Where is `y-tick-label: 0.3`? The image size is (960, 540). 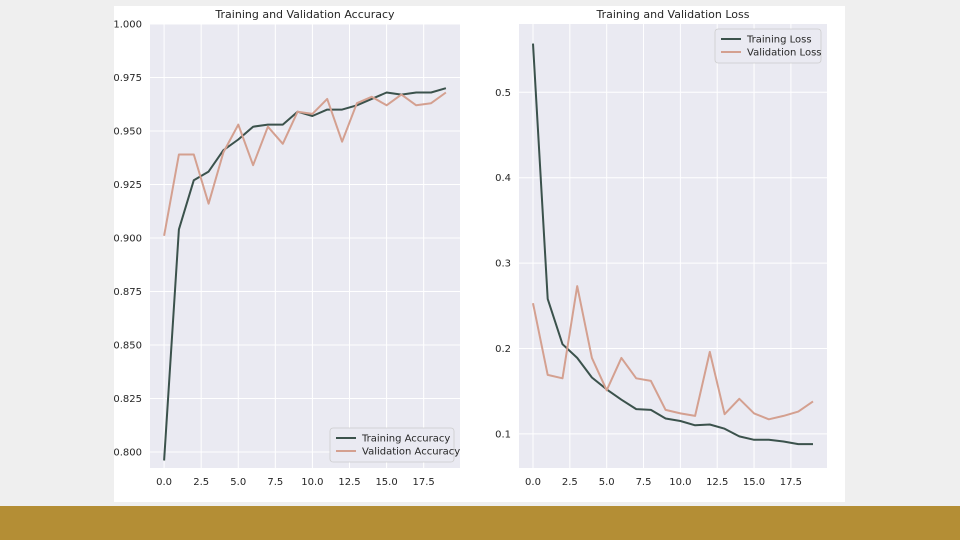 y-tick-label: 0.3 is located at coordinates (503, 264).